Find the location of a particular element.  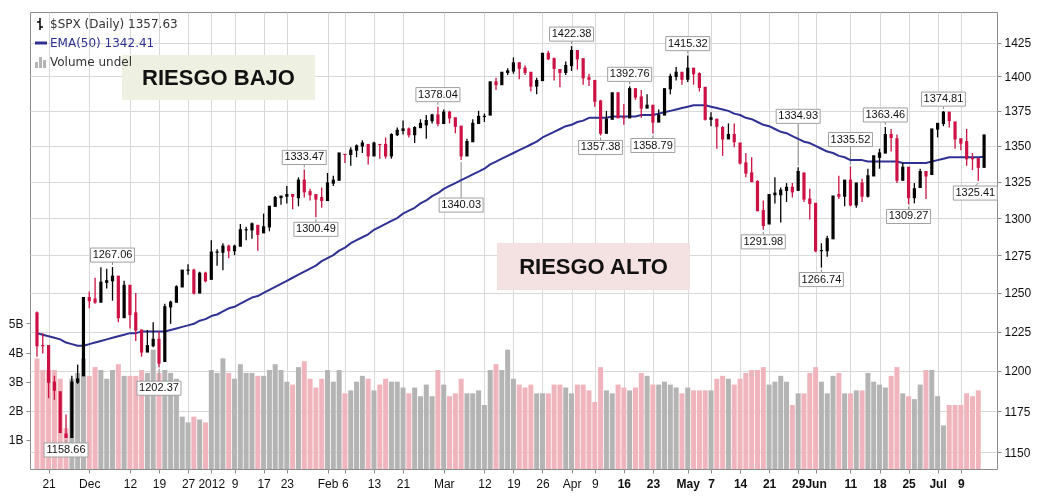

x-tick-label: 11 is located at coordinates (851, 483).